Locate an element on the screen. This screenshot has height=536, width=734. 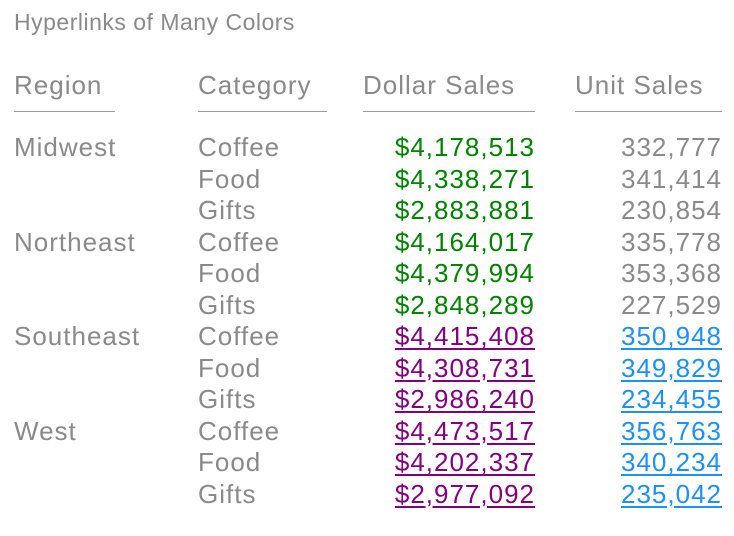
unit-sales-value: 335,778 is located at coordinates (671, 241).